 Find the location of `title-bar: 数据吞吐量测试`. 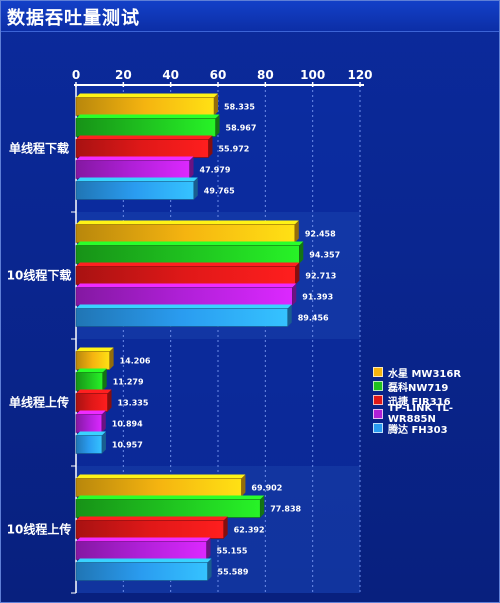

title-bar: 数据吞吐量测试 is located at coordinates (250, 16).